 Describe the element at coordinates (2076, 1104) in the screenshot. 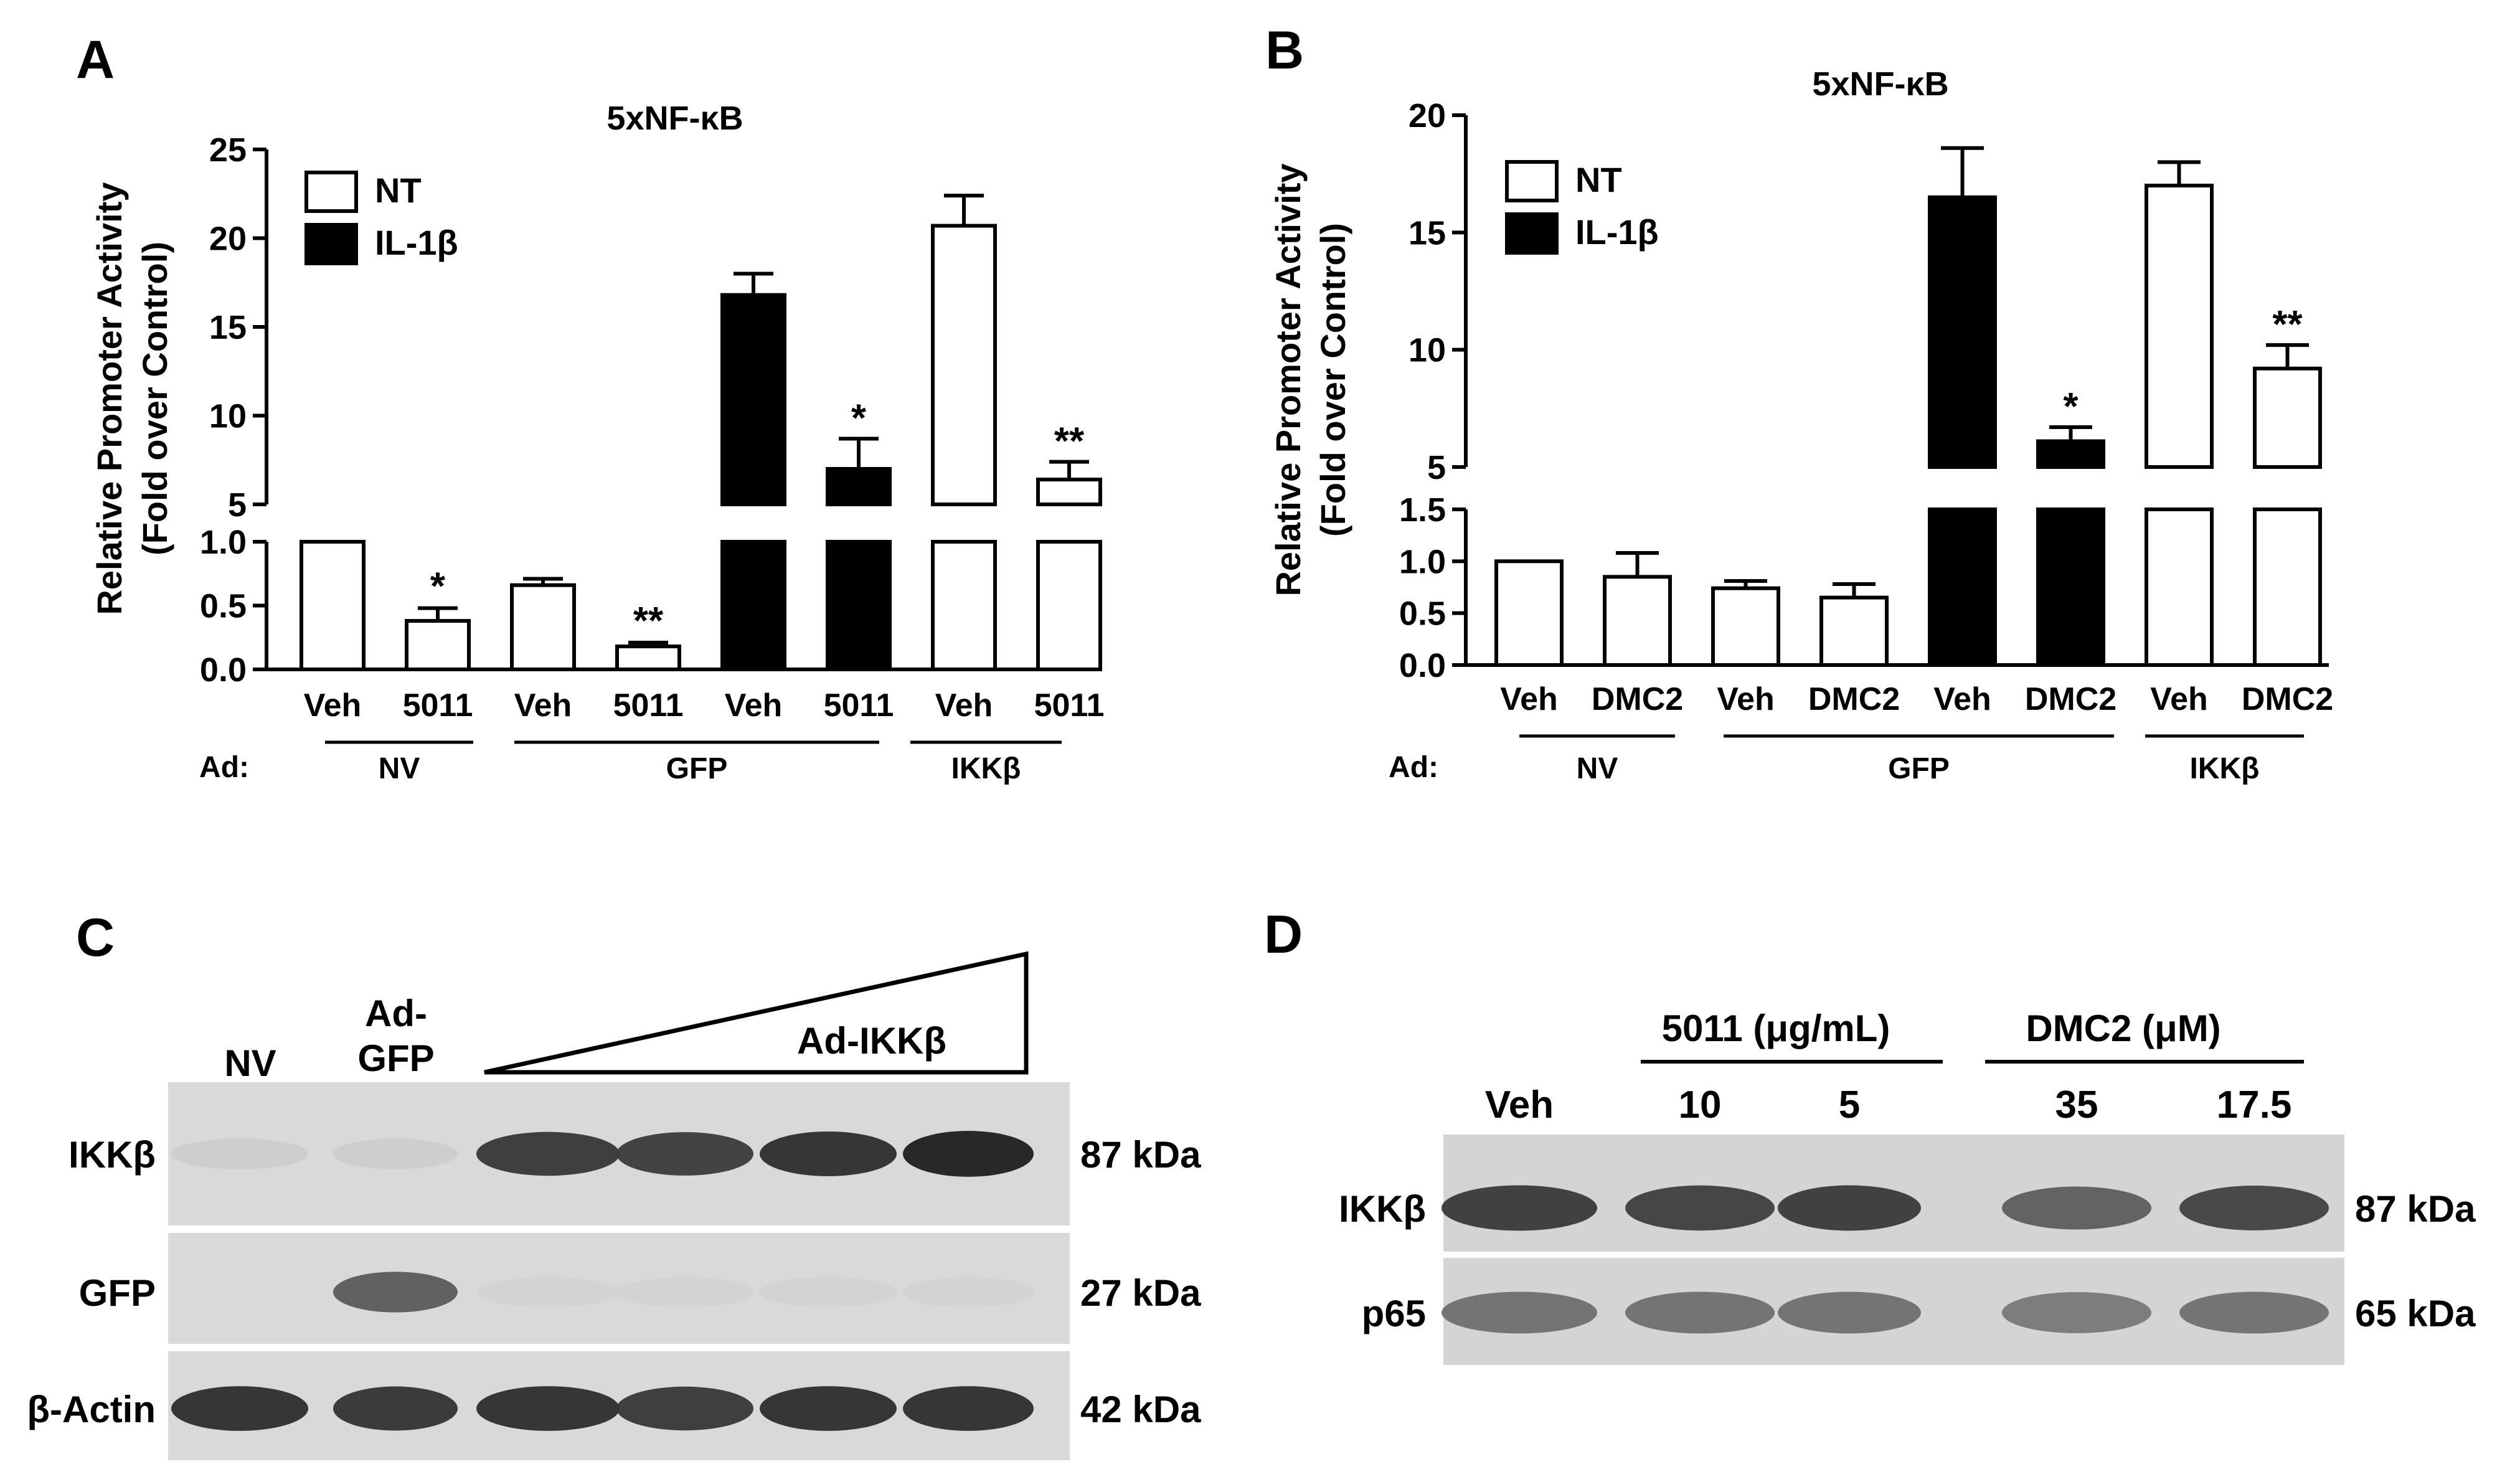

I see `lane-label: 35` at that location.